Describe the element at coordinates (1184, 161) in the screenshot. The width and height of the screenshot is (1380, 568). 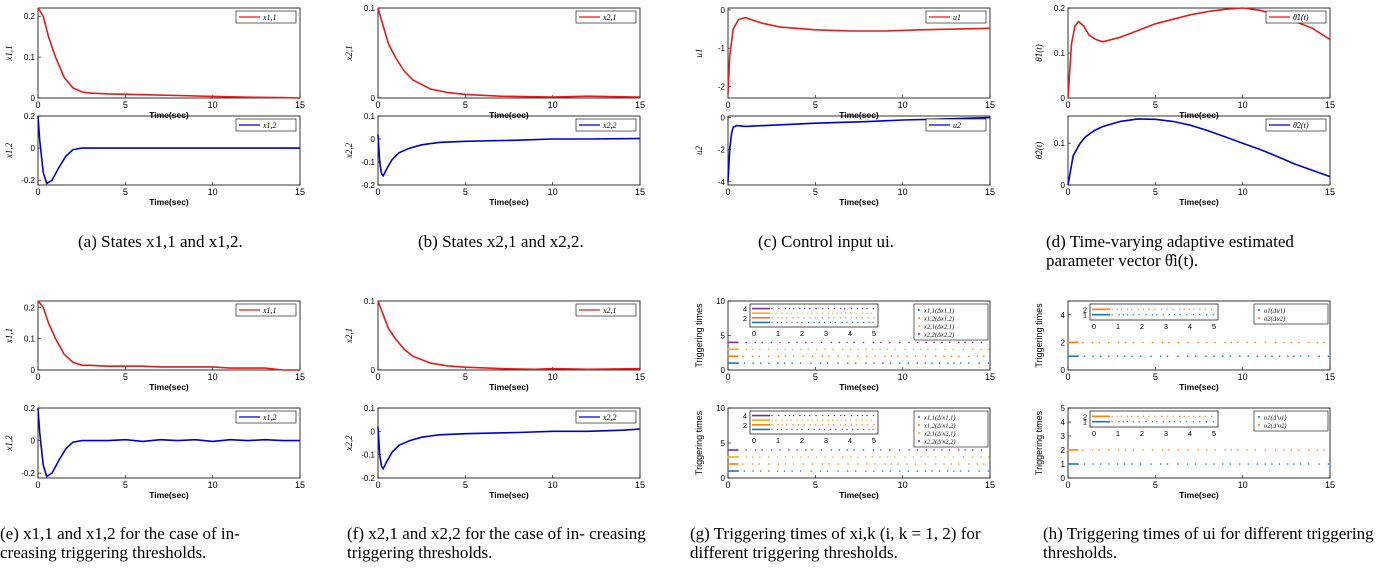
I see `chart-d2: 0 5 10 15 Time(sec) 0 0.1 θ̂2(t) θ̂2(t)` at that location.